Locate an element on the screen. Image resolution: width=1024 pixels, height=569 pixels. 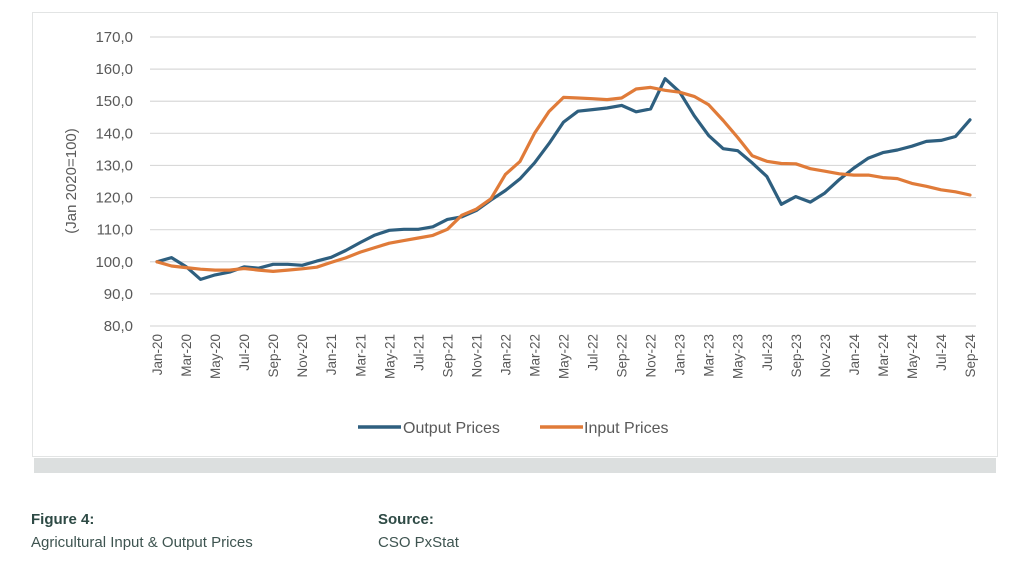
figure-title: Agricultural Input & Output Prices is located at coordinates (142, 542).